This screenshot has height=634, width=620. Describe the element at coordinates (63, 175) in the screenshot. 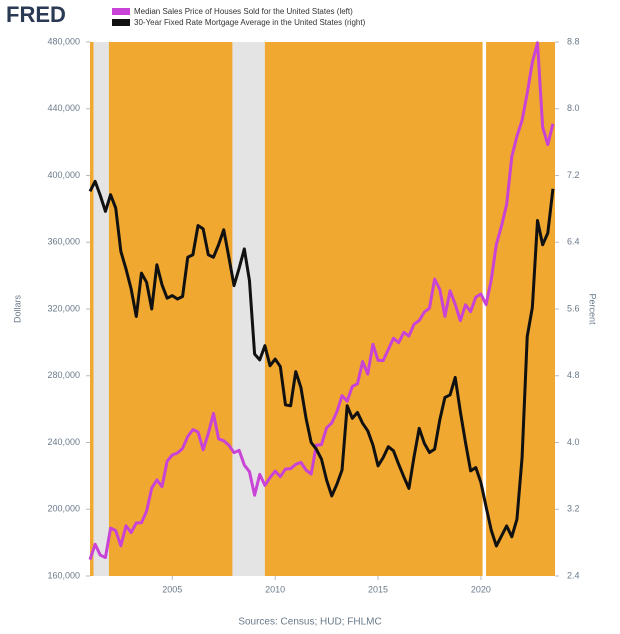

I see `tick-label: 400,000` at that location.